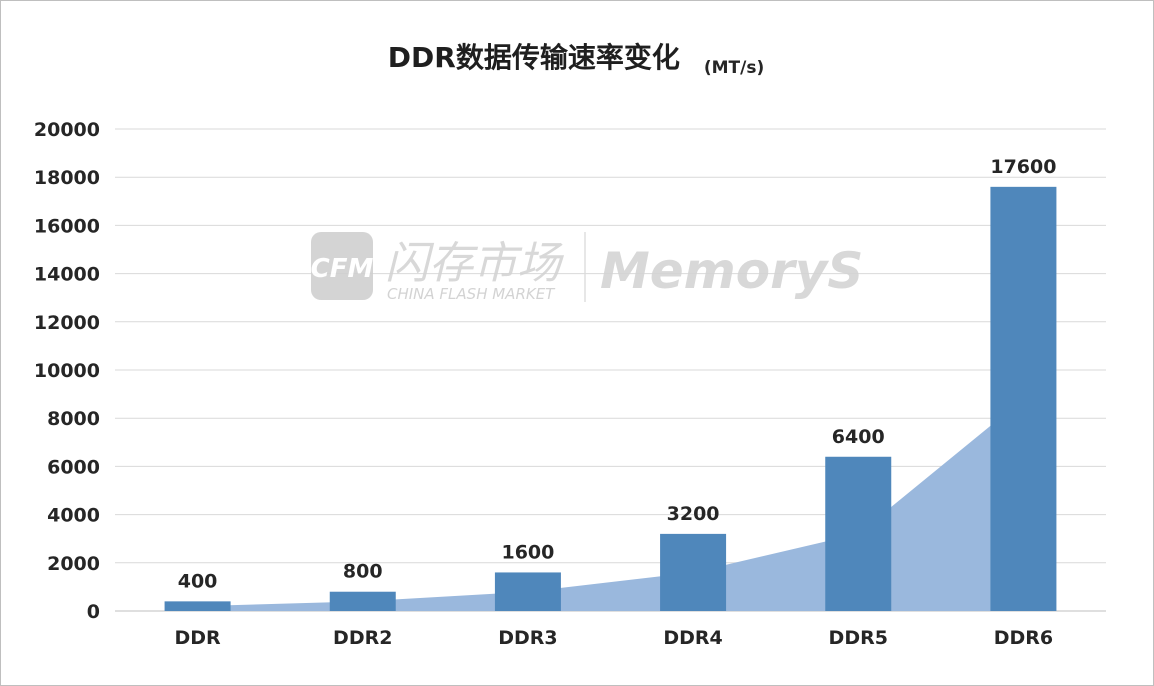  What do you see at coordinates (362, 638) in the screenshot?
I see `x-tick-label: DDR2` at bounding box center [362, 638].